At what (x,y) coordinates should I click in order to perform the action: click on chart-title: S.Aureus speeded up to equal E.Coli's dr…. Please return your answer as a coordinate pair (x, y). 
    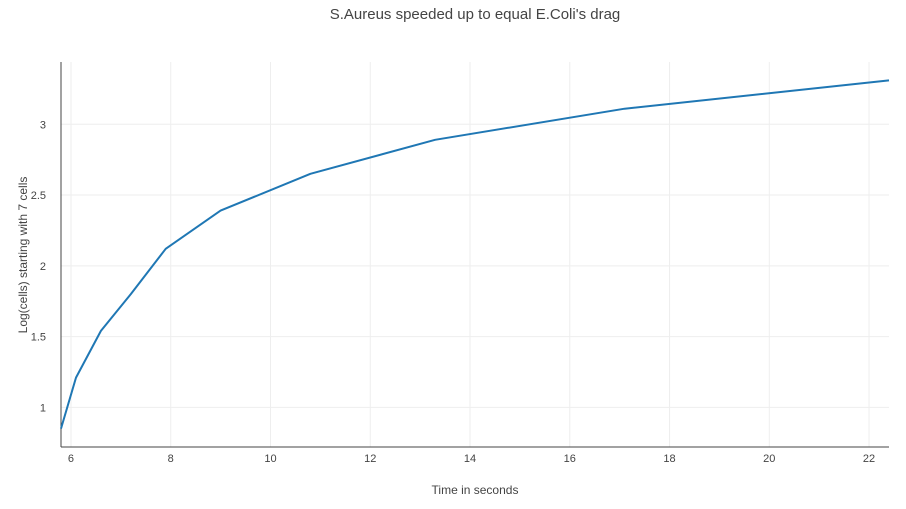
    Looking at the image, I should click on (475, 14).